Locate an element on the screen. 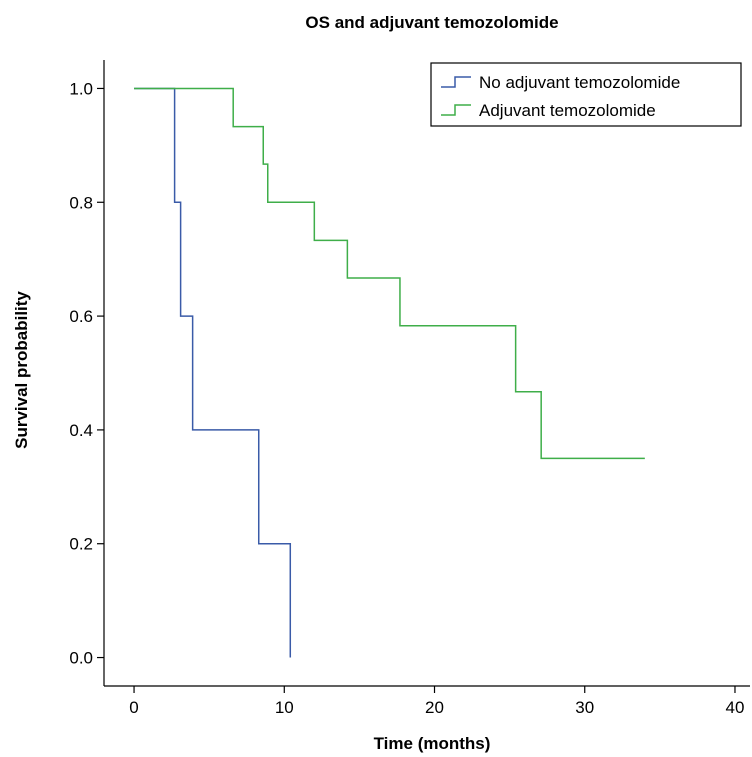 This screenshot has height=757, width=752. y-tick-label: 0.0 is located at coordinates (81, 658).